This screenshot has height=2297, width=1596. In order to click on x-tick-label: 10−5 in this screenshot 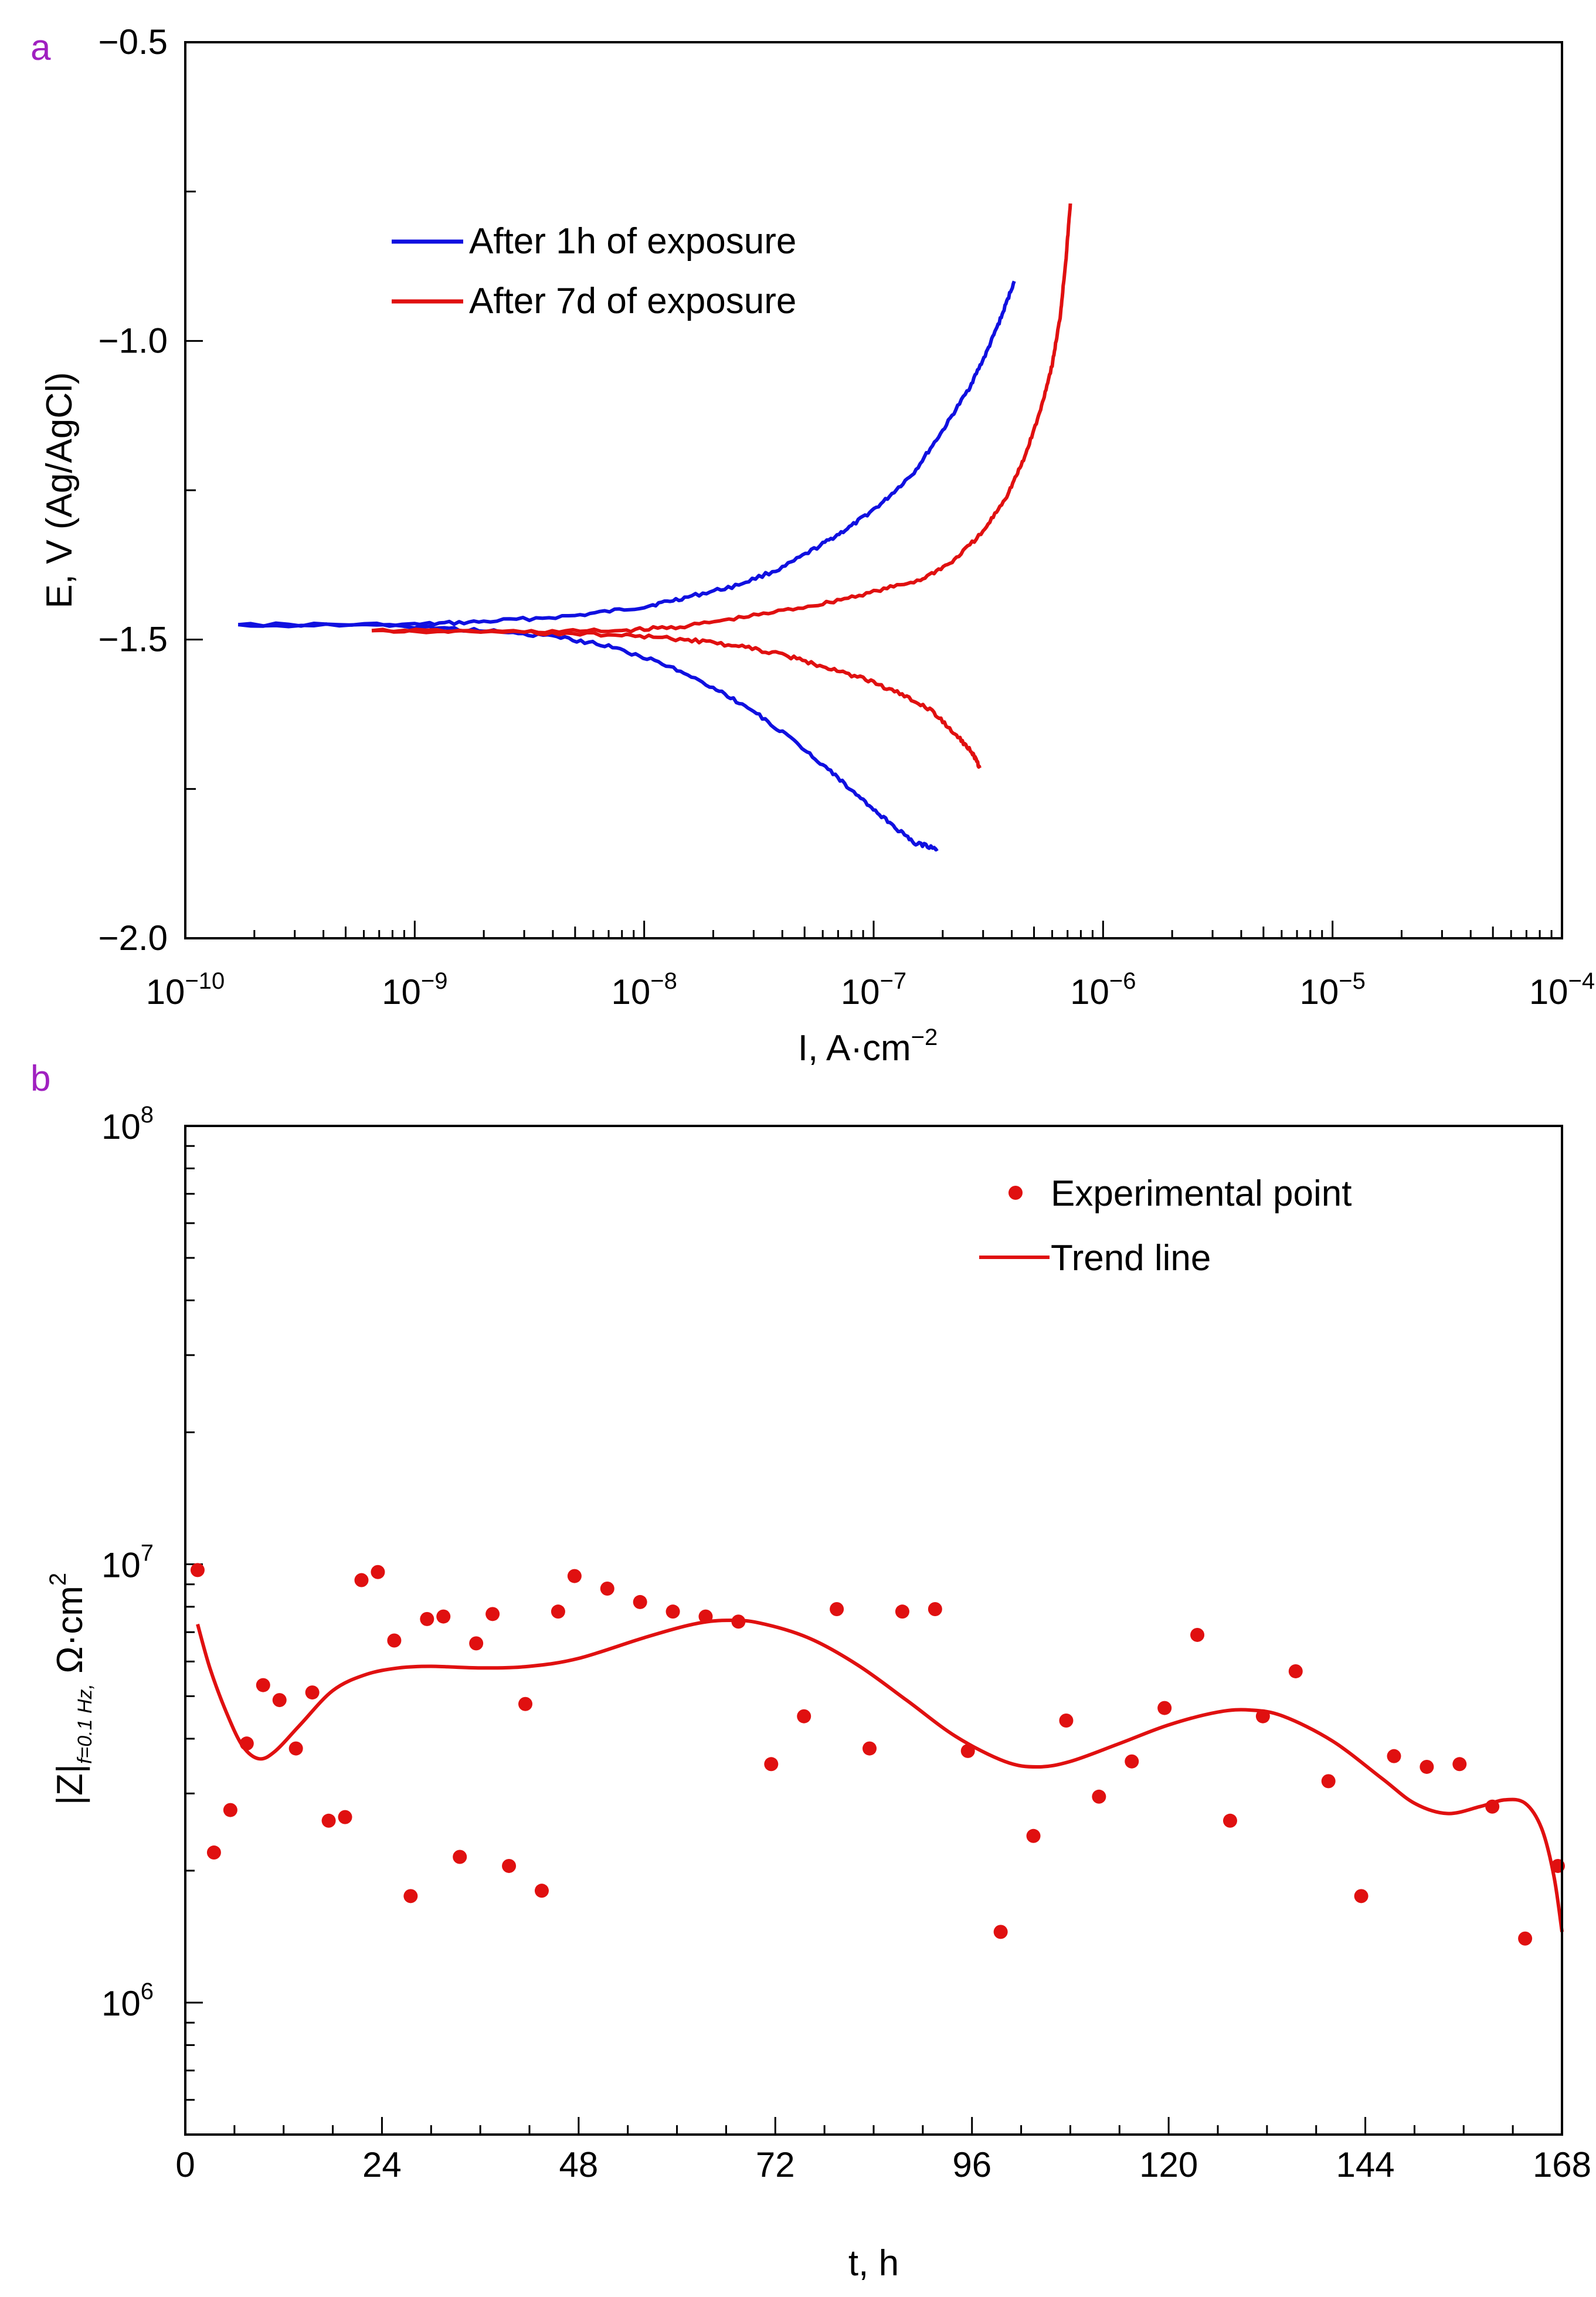, I will do `click(1332, 990)`.